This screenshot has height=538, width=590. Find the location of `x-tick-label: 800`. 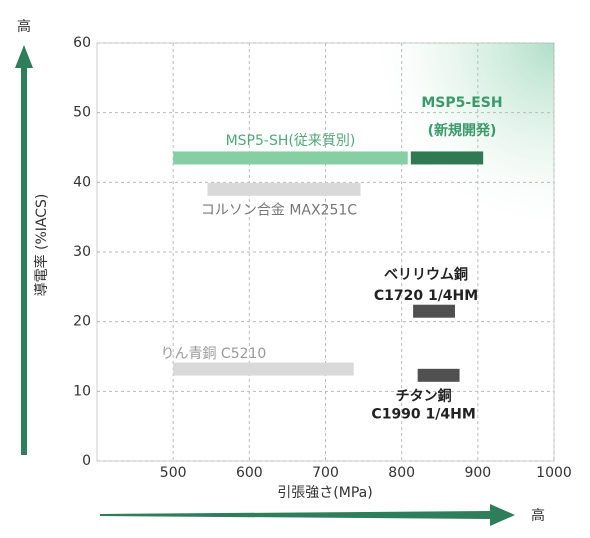

x-tick-label: 800 is located at coordinates (401, 473).